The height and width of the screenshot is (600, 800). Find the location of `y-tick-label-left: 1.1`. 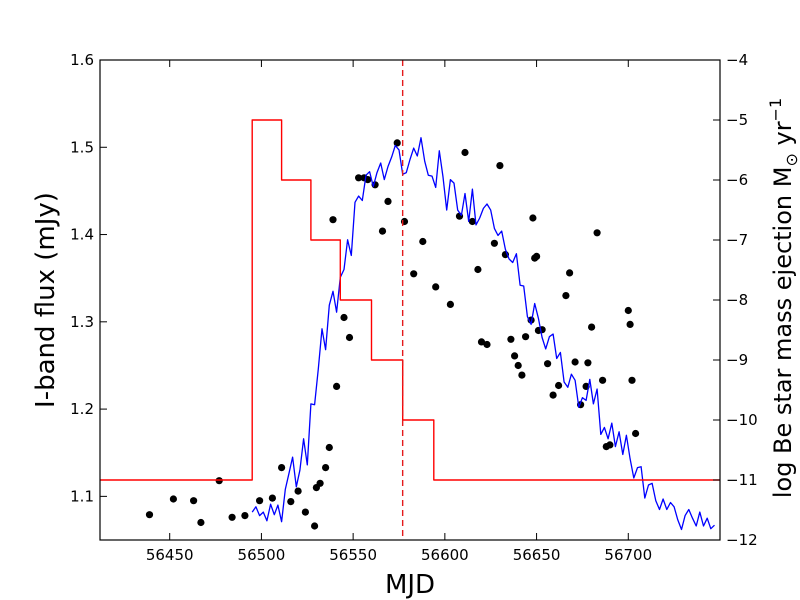

y-tick-label-left: 1.1 is located at coordinates (82, 496).